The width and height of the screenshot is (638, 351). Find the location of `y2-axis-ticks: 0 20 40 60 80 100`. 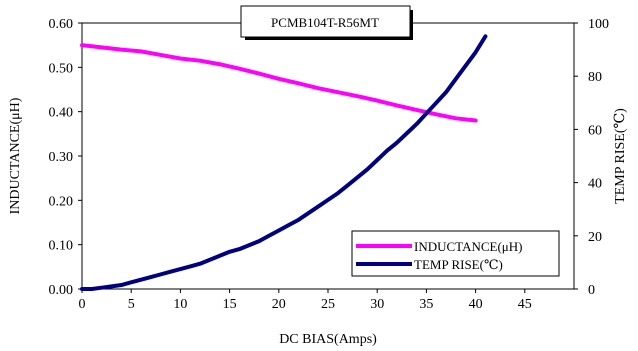

y2-axis-ticks: 0 20 40 60 80 100 is located at coordinates (591, 157).